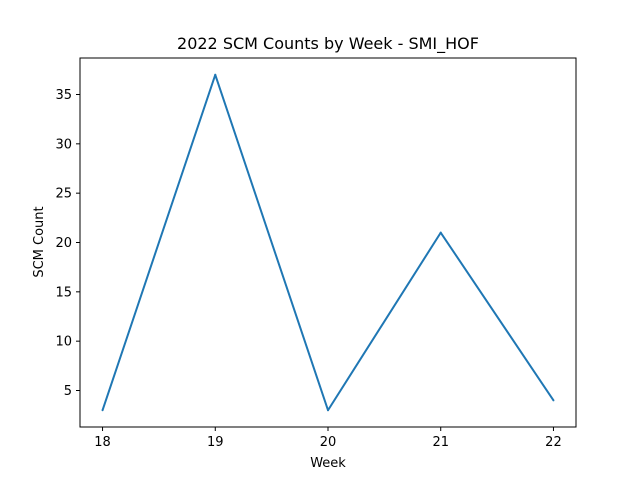 This screenshot has height=480, width=640. What do you see at coordinates (63, 95) in the screenshot?
I see `y-tick-label: 35` at bounding box center [63, 95].